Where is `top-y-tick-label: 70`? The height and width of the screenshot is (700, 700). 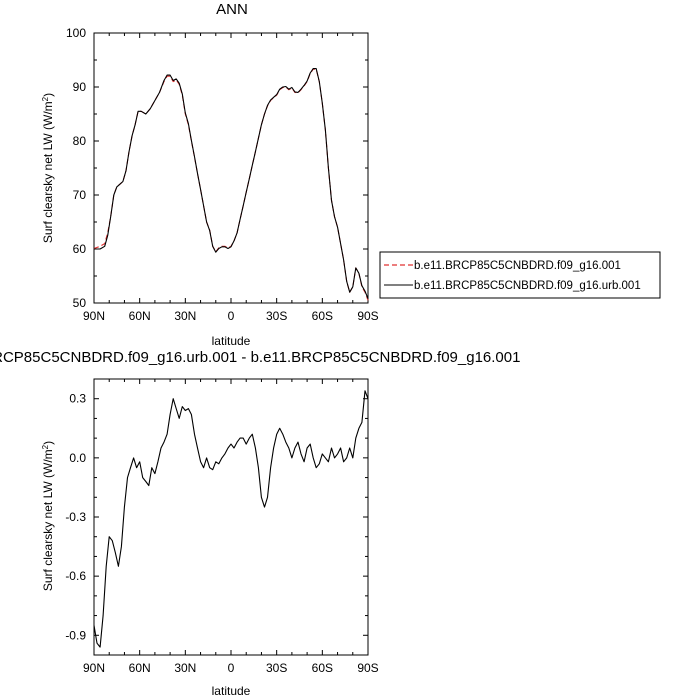 top-y-tick-label: 70 is located at coordinates (80, 195).